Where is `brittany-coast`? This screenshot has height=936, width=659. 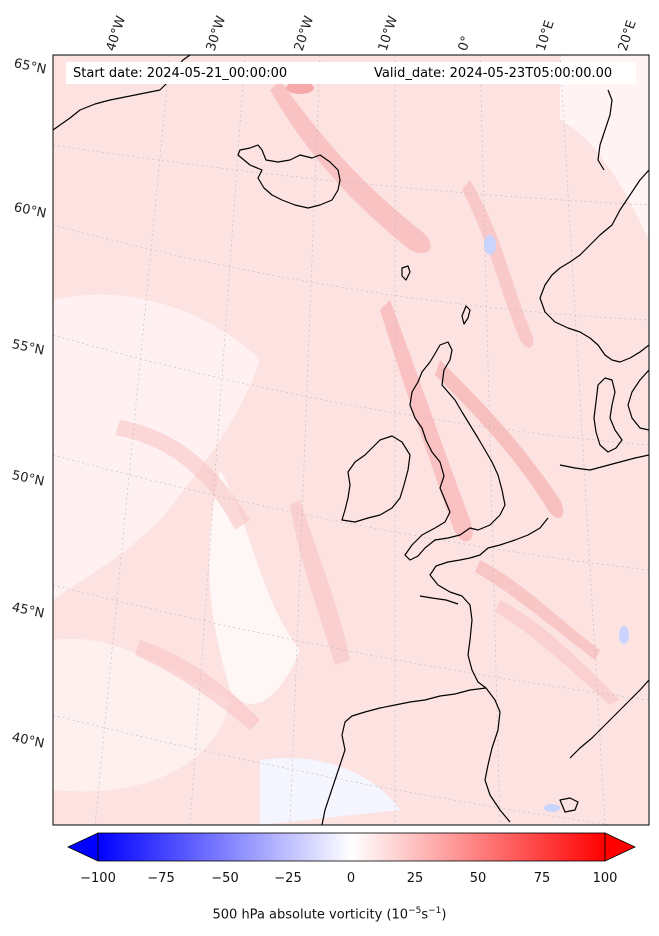
brittany-coast is located at coordinates (439, 600).